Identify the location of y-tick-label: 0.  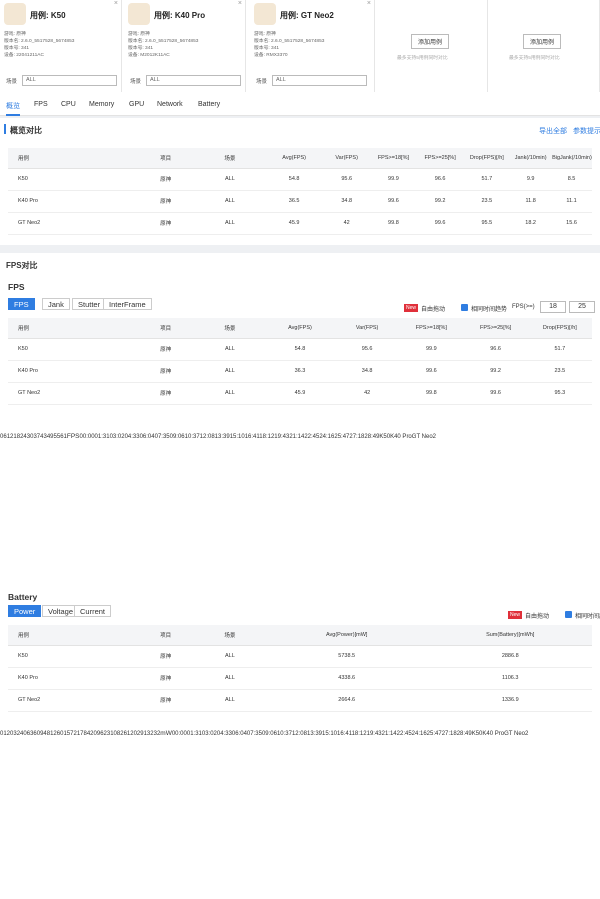
(2, 734).